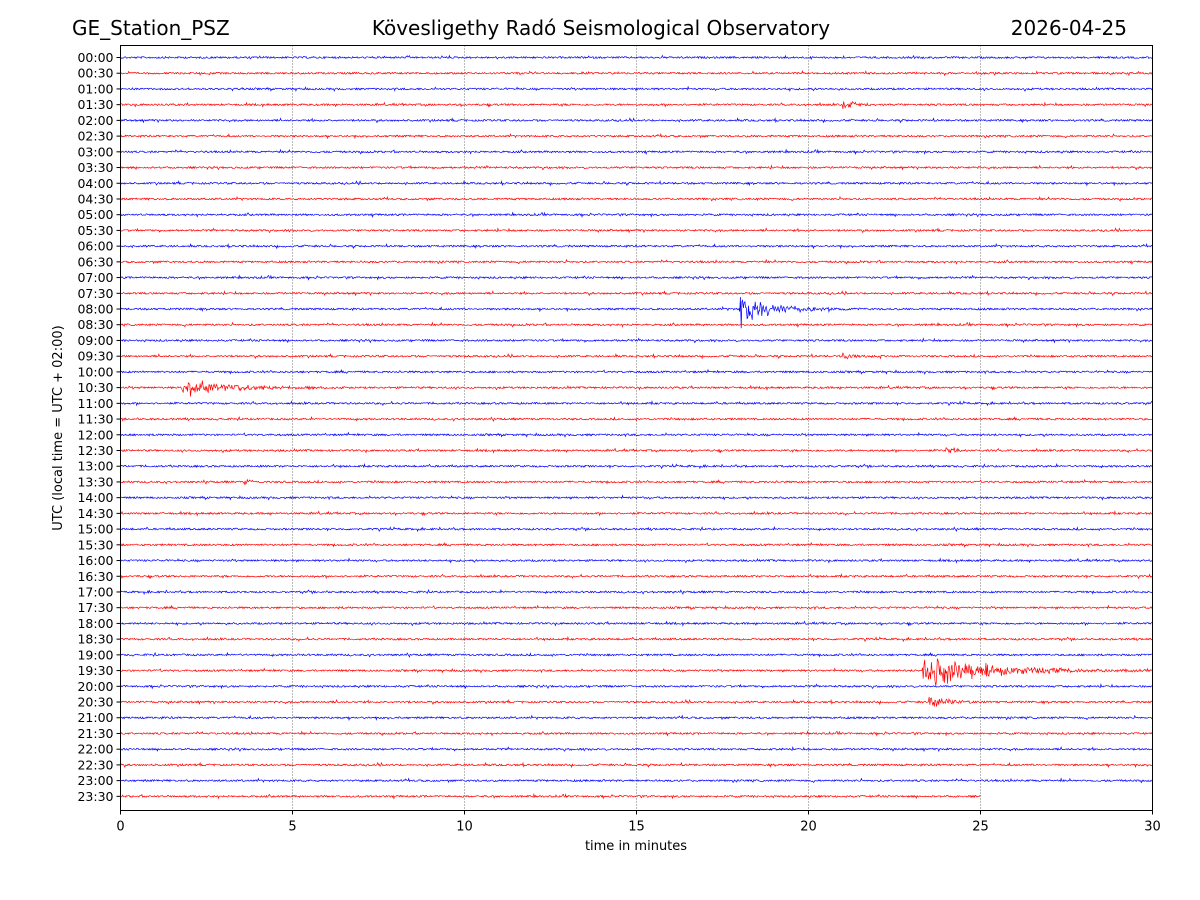  I want to click on y-tick-label: 11:00, so click(95, 403).